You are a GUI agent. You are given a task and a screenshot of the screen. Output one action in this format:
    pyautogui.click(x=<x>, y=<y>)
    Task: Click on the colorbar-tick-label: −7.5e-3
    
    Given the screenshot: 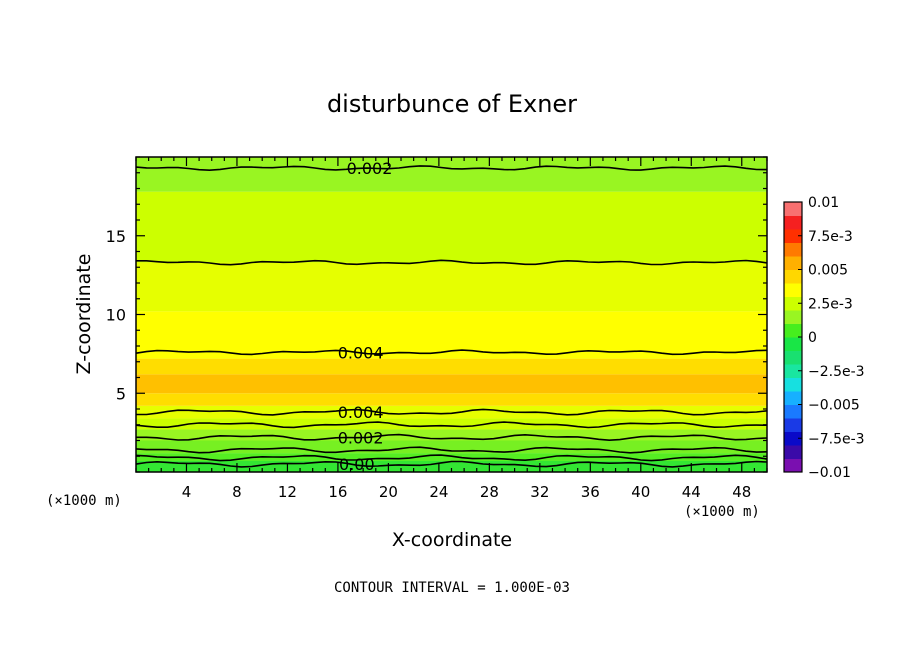 What is the action you would take?
    pyautogui.click(x=836, y=439)
    